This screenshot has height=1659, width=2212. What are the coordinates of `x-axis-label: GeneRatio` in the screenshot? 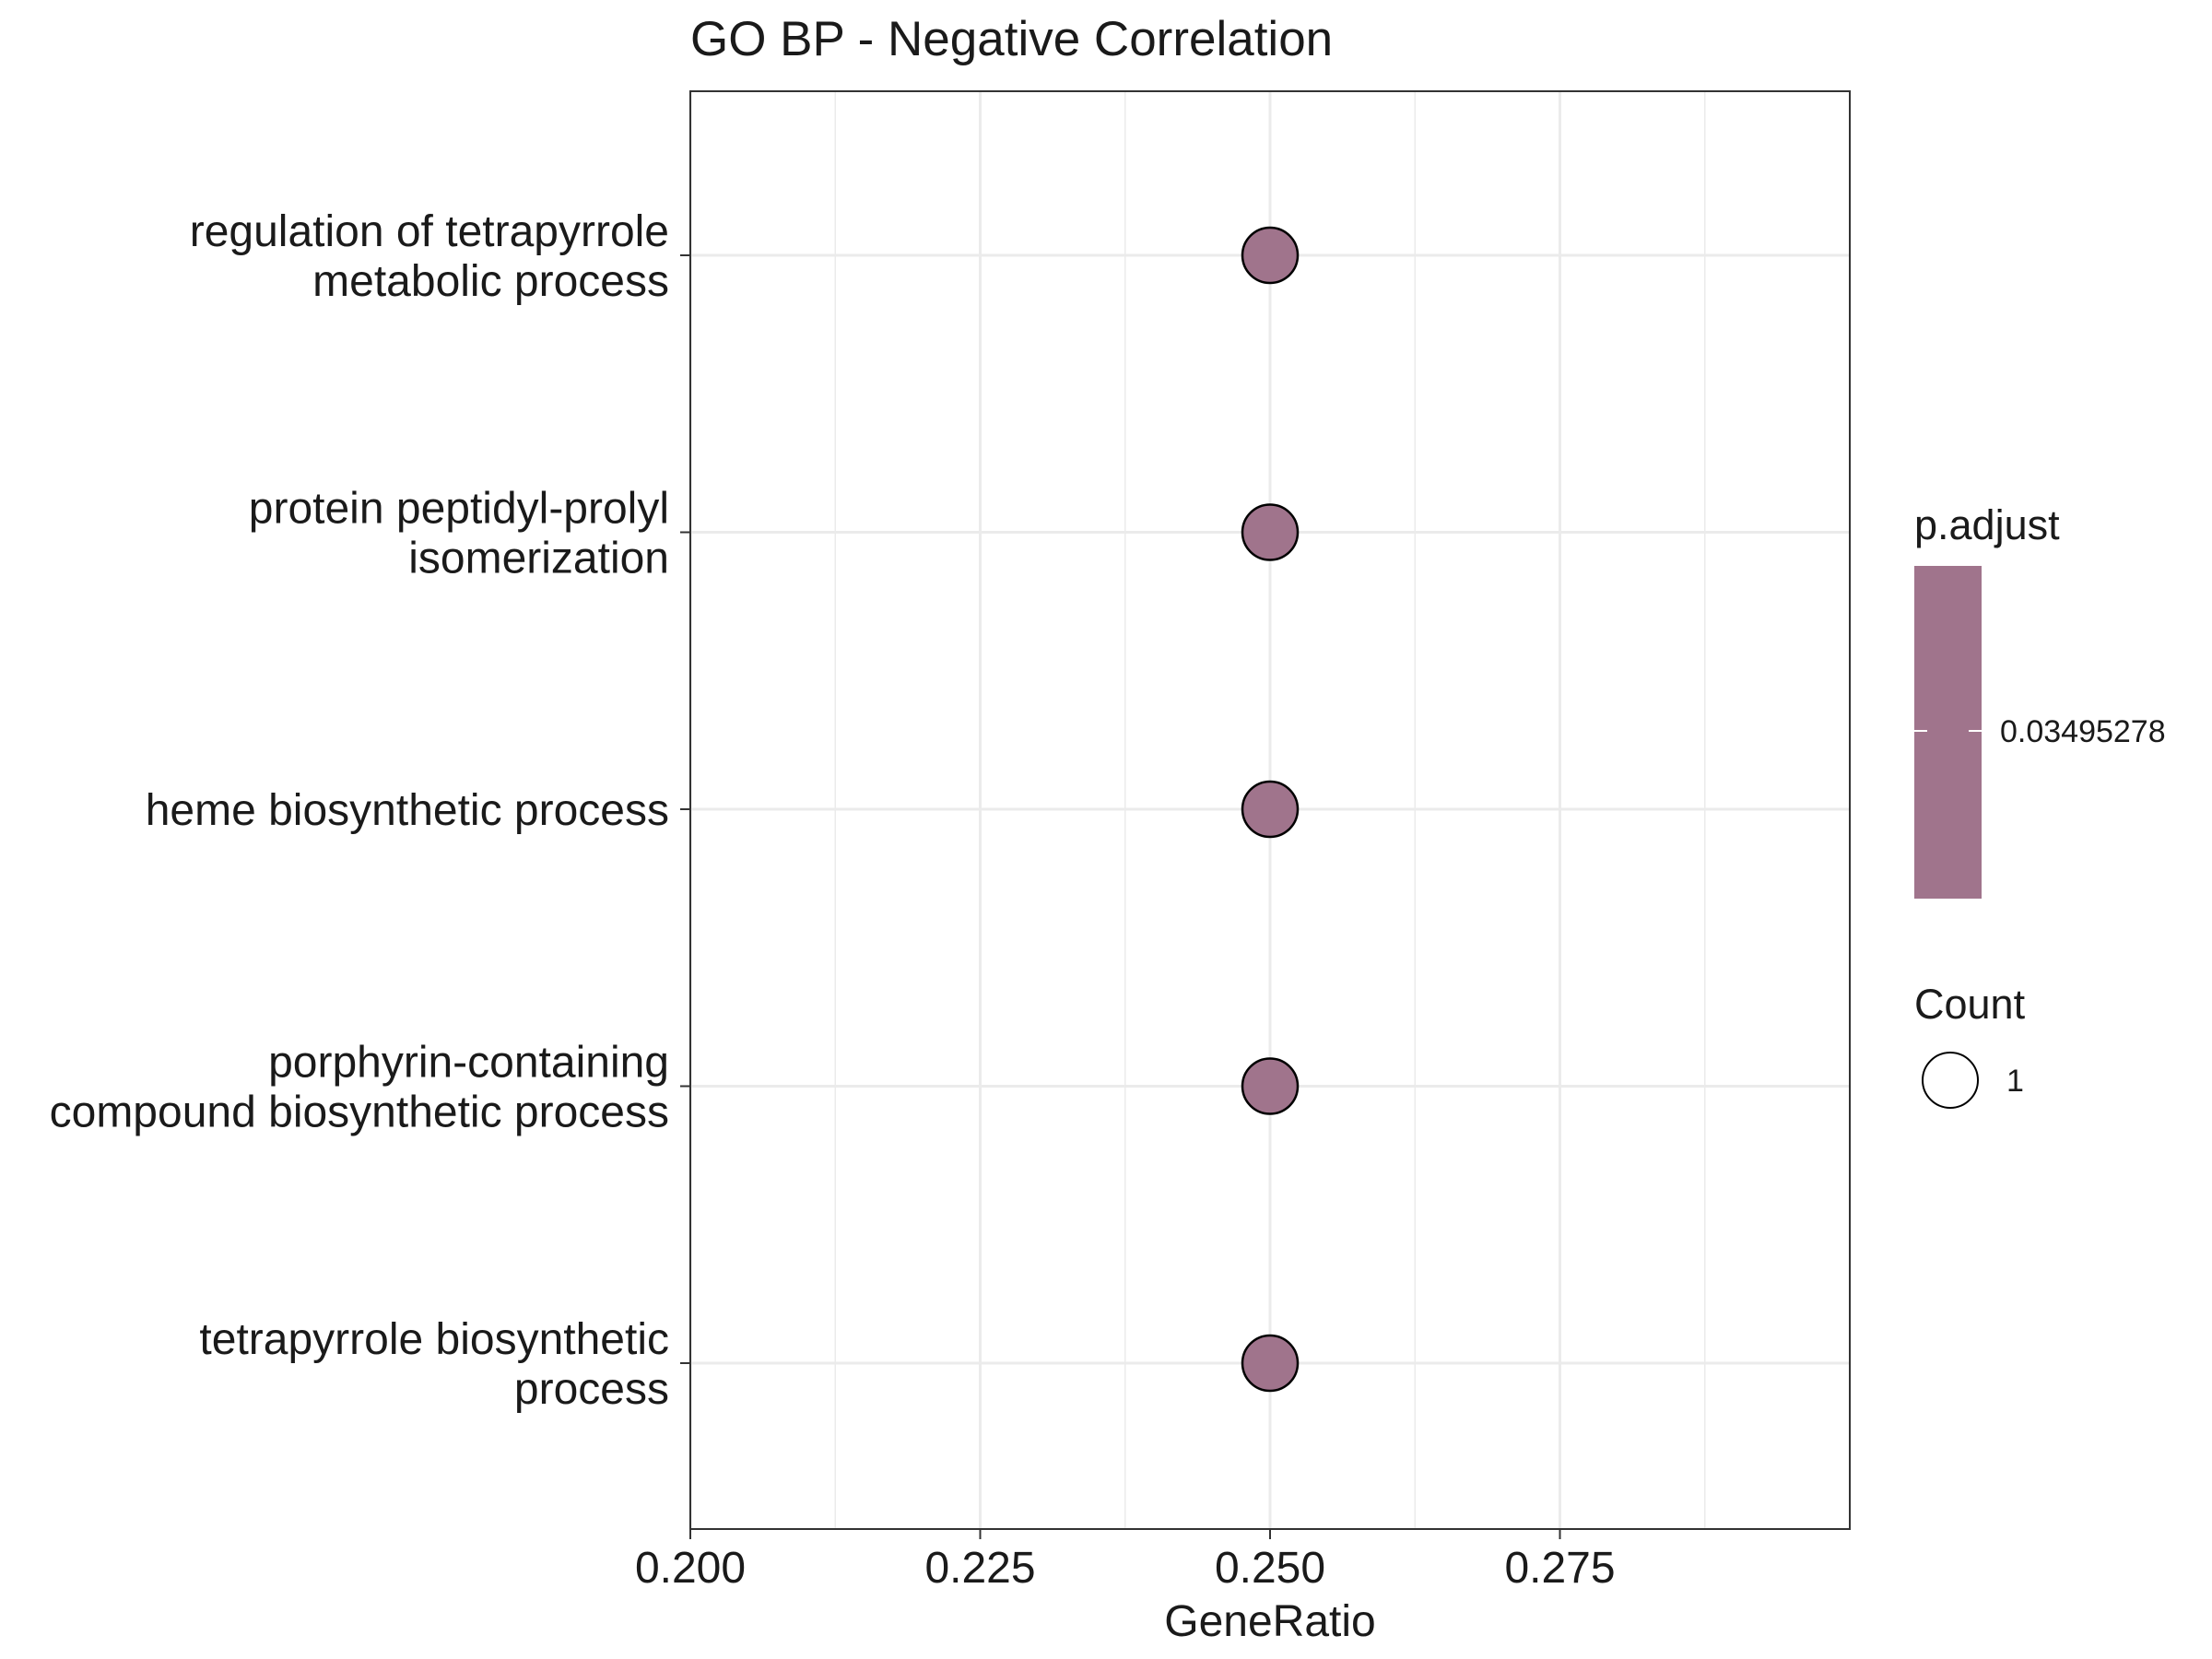 It's located at (1269, 1621).